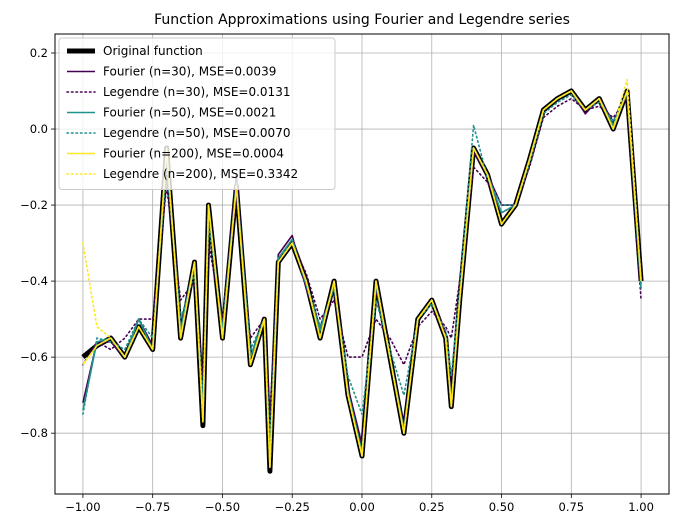 The width and height of the screenshot is (683, 528). I want to click on x-tick-label: −0.50, so click(222, 507).